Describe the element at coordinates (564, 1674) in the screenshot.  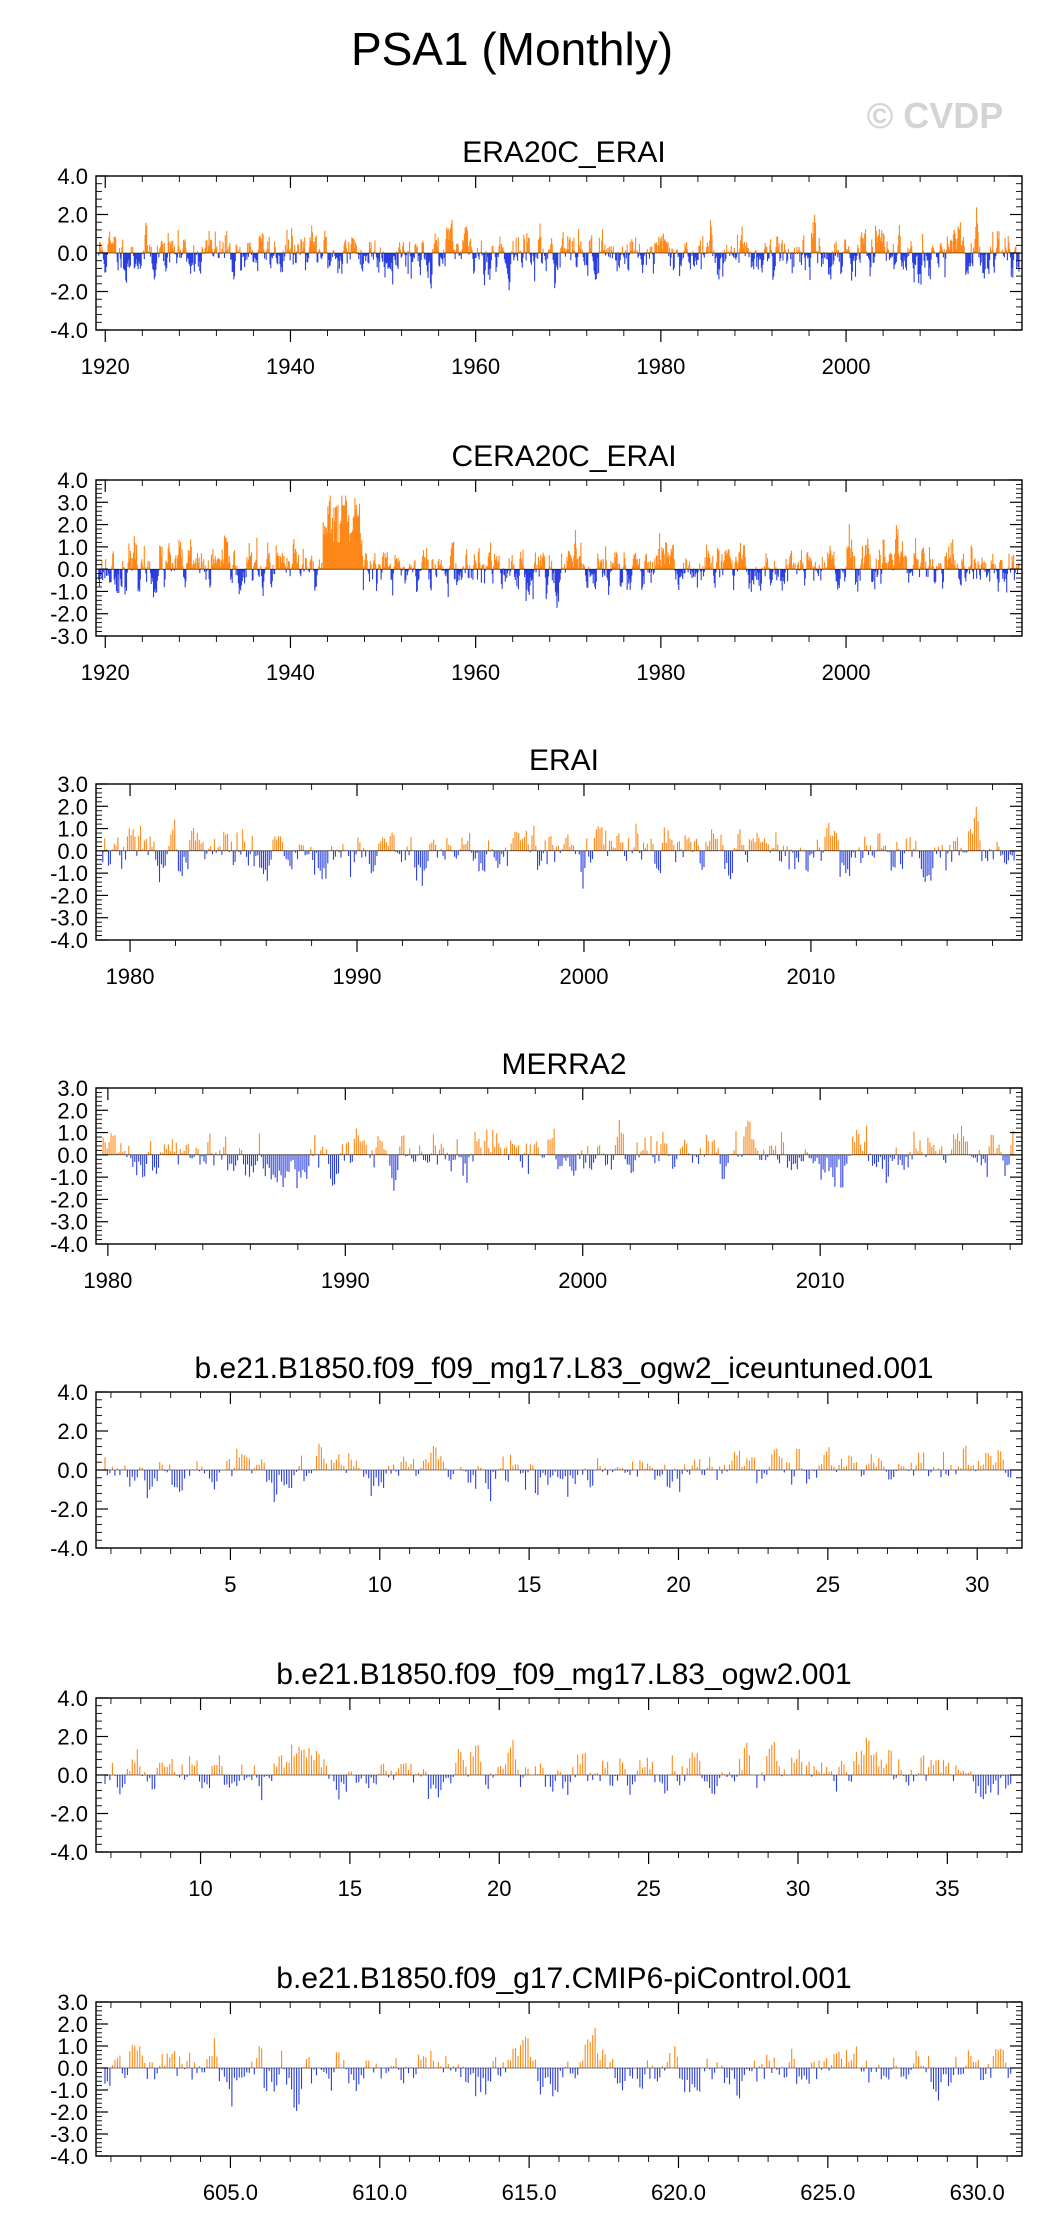
I see `panel-title: b.e21.B1850.f09_f09_mg17.L83_ogw2.001` at that location.